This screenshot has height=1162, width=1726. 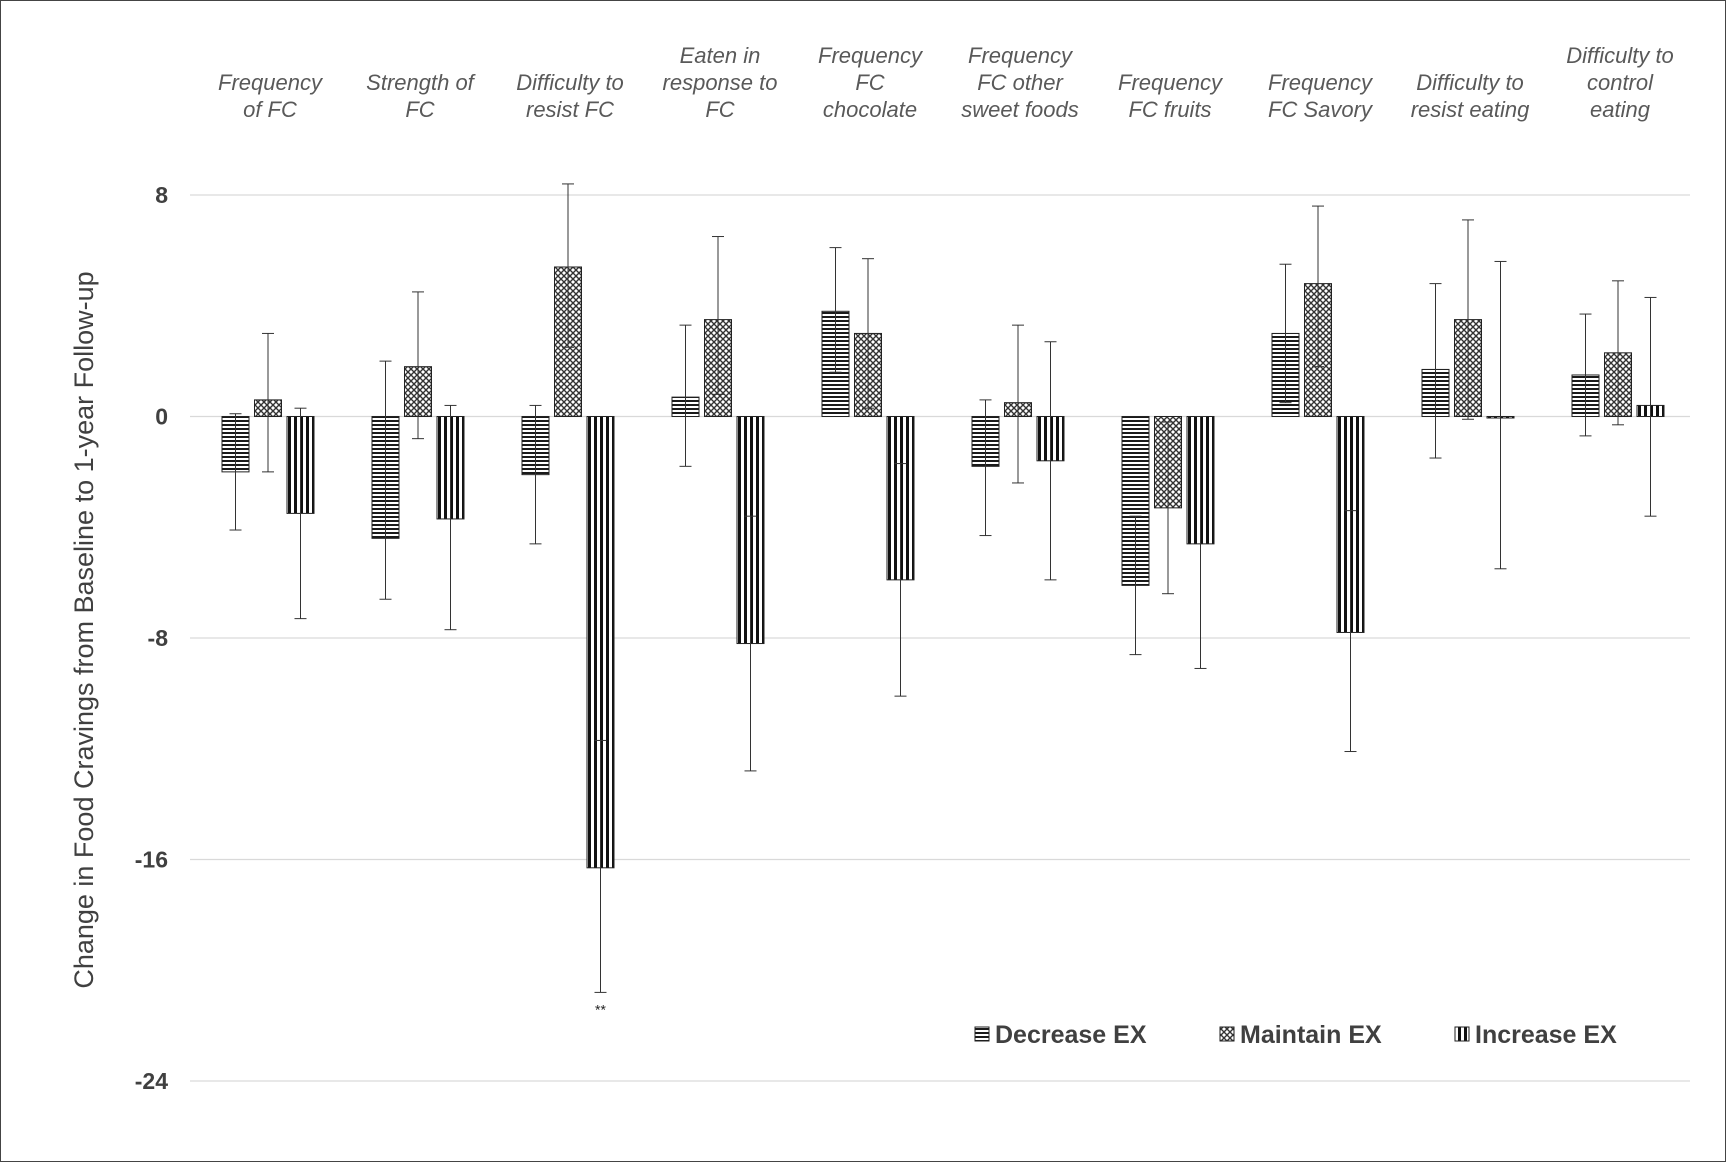 I want to click on category-label-line: control, so click(x=1620, y=82).